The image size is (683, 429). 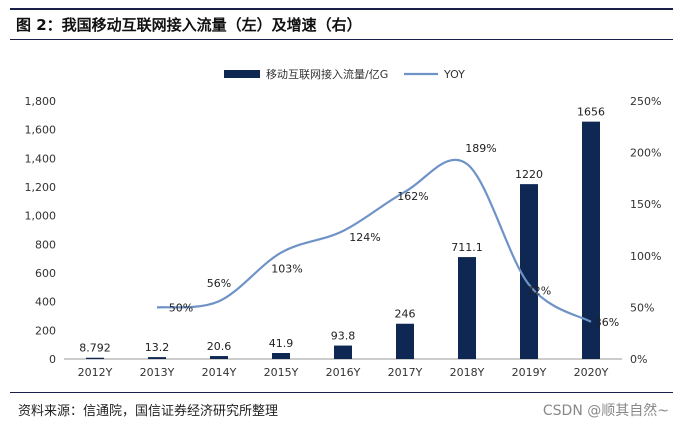 I want to click on x-axis-tick-label: 2017Y, so click(x=405, y=372).